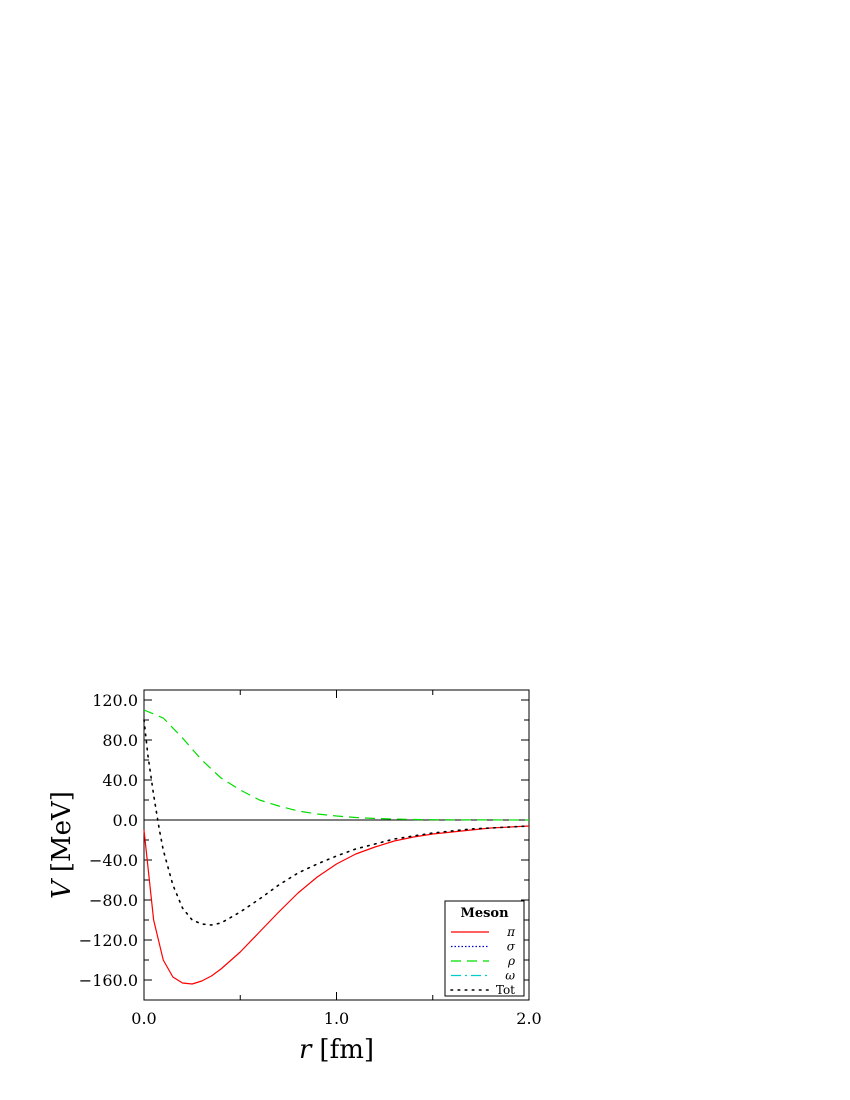 Image resolution: width=850 pixels, height=1100 pixels. I want to click on plot-area, so click(336, 845).